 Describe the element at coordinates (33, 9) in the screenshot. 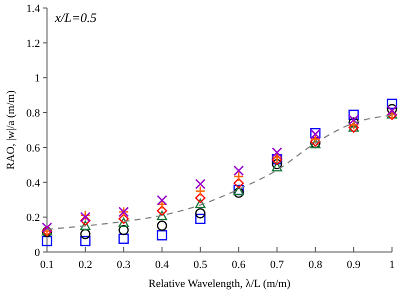

I see `y-tick-label: 1.4` at that location.